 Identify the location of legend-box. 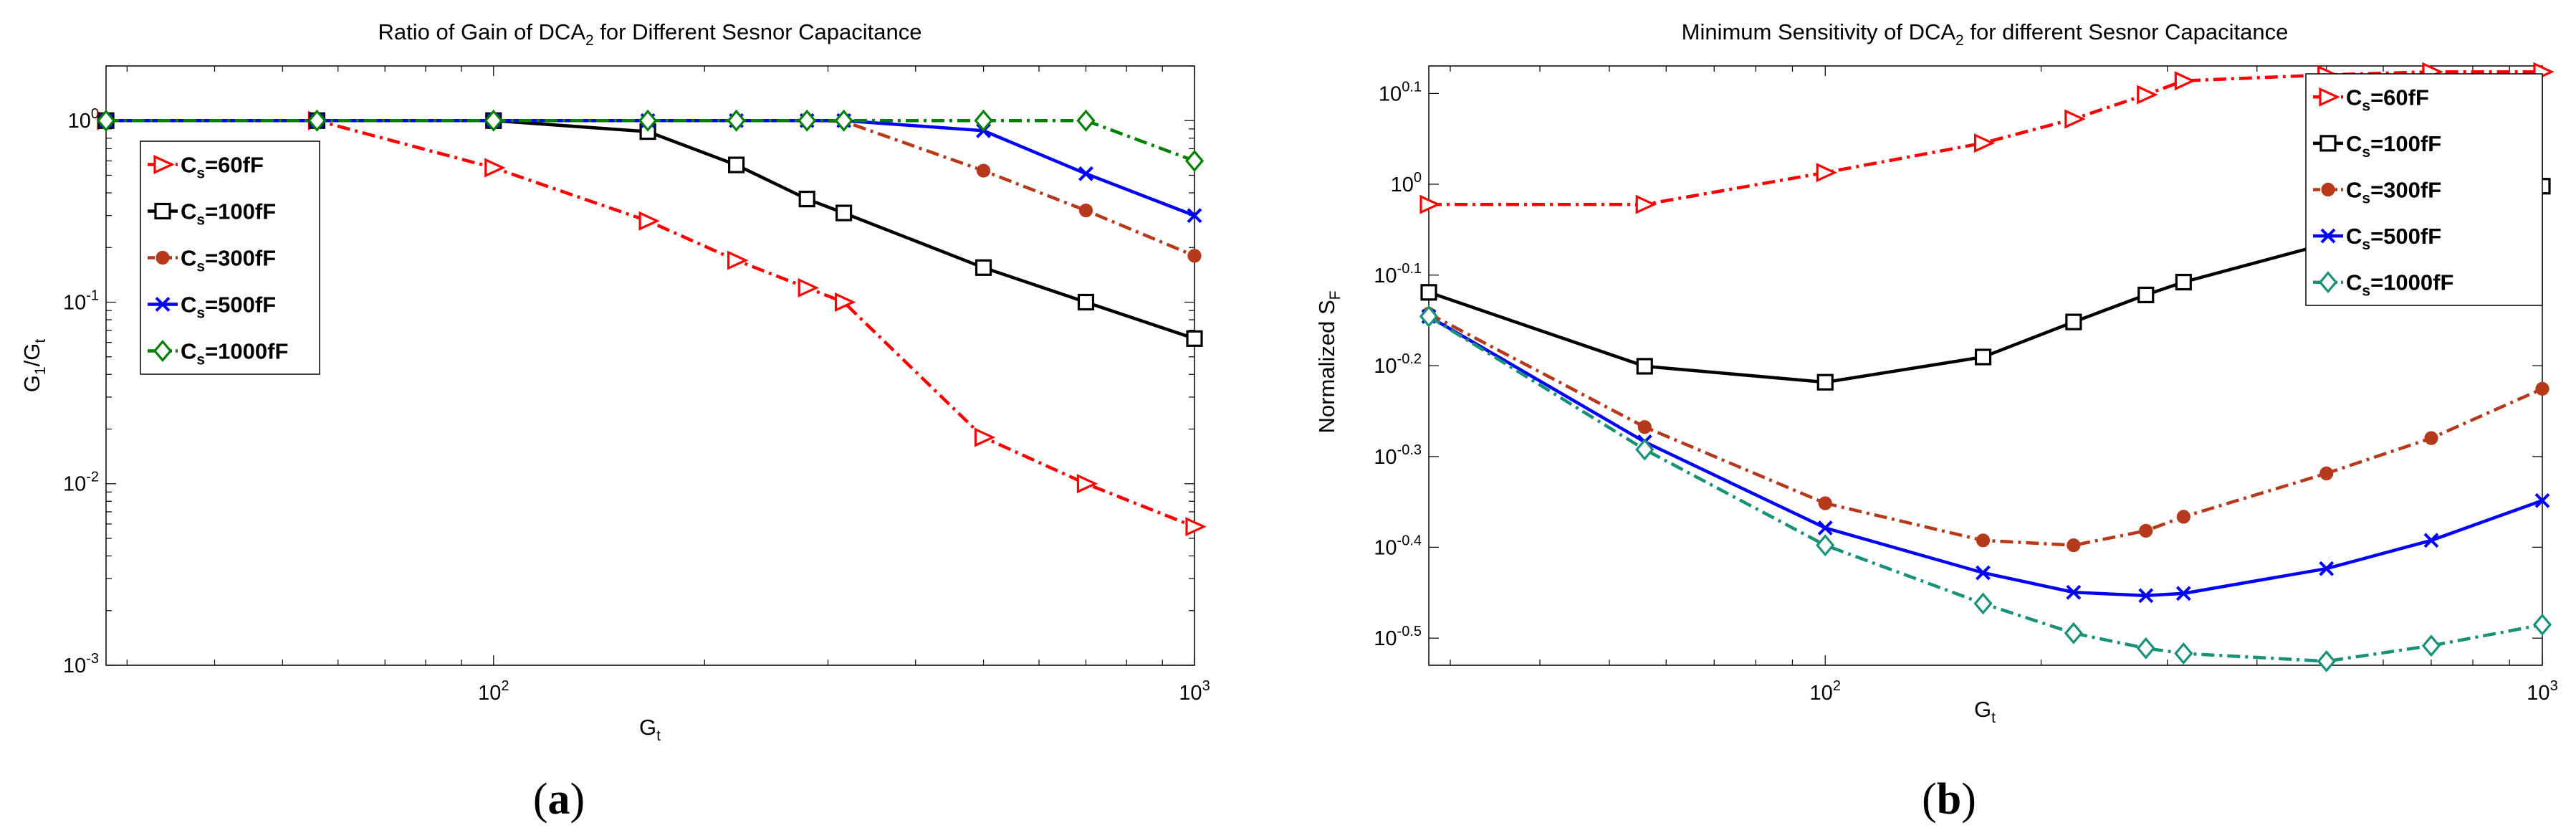
(2424, 189).